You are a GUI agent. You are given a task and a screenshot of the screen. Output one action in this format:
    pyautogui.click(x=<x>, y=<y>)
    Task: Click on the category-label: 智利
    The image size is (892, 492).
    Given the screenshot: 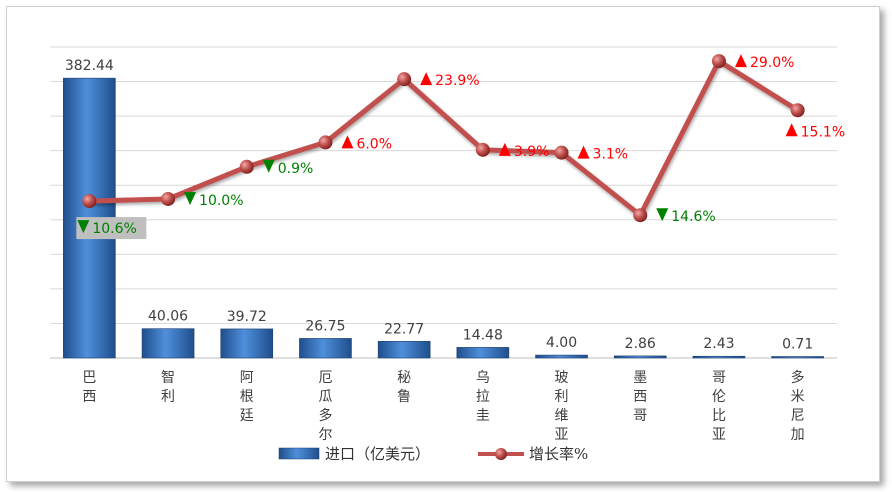 What is the action you would take?
    pyautogui.click(x=168, y=387)
    